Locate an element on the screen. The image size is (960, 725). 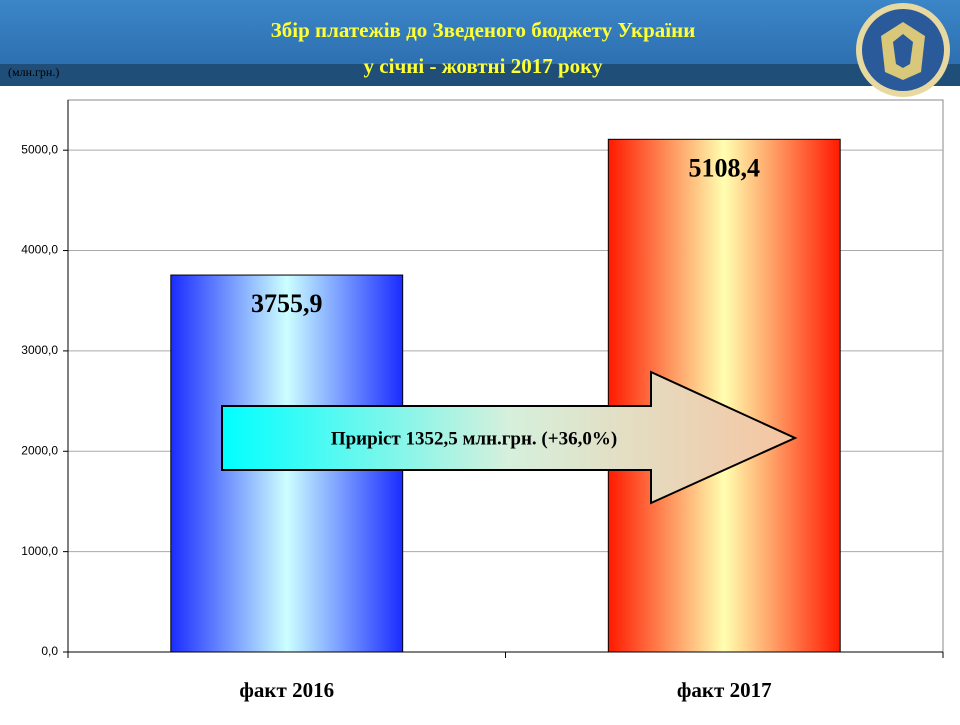
title-line-2: у січні - жовтні 2017 року is located at coordinates (483, 66).